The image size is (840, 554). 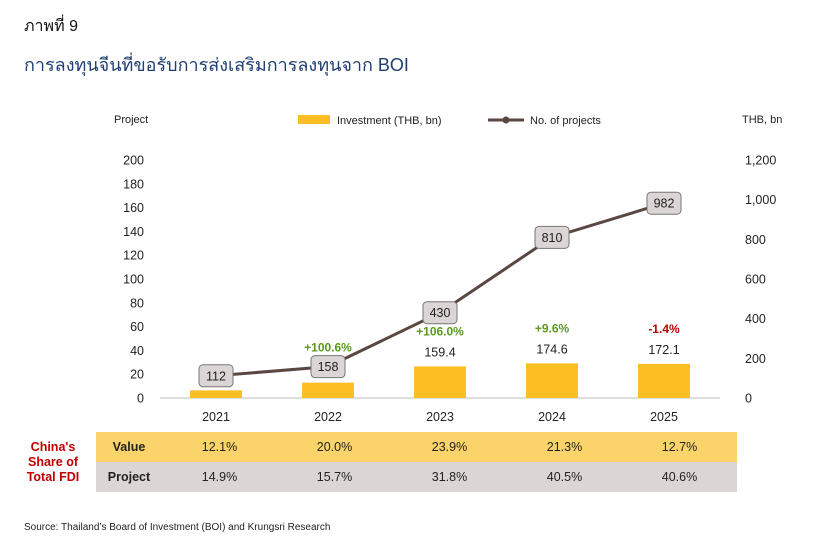 I want to click on left-tick-label: 60, so click(x=137, y=327).